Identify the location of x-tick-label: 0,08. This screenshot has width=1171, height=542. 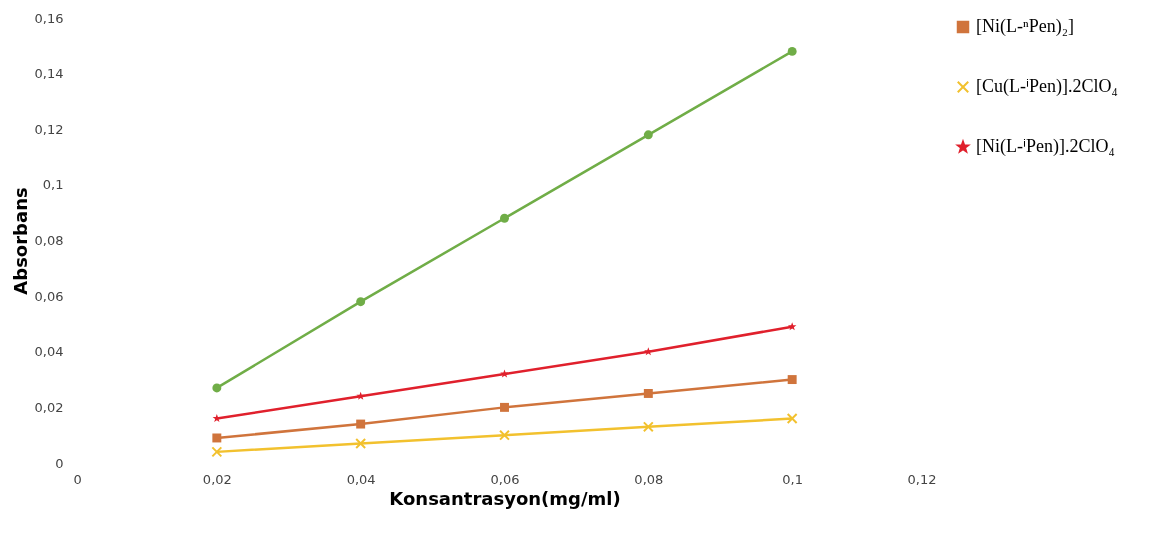
(649, 479).